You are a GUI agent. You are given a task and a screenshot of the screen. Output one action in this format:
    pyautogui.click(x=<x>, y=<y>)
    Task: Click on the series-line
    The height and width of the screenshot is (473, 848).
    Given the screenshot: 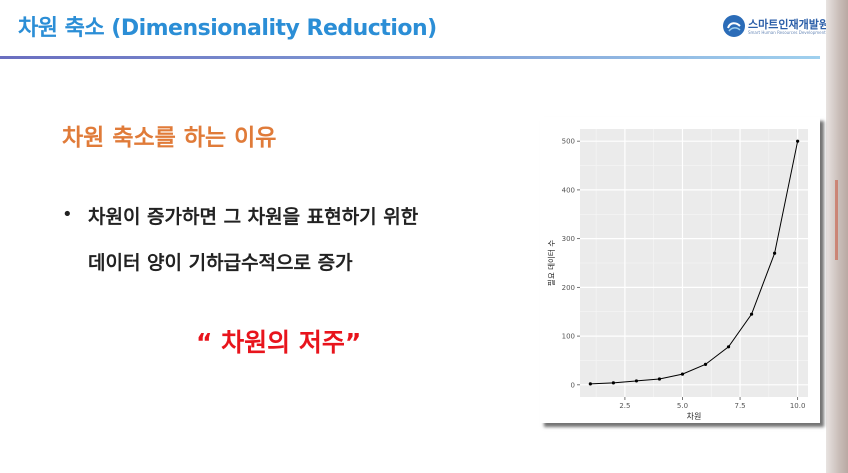 What is the action you would take?
    pyautogui.click(x=694, y=263)
    